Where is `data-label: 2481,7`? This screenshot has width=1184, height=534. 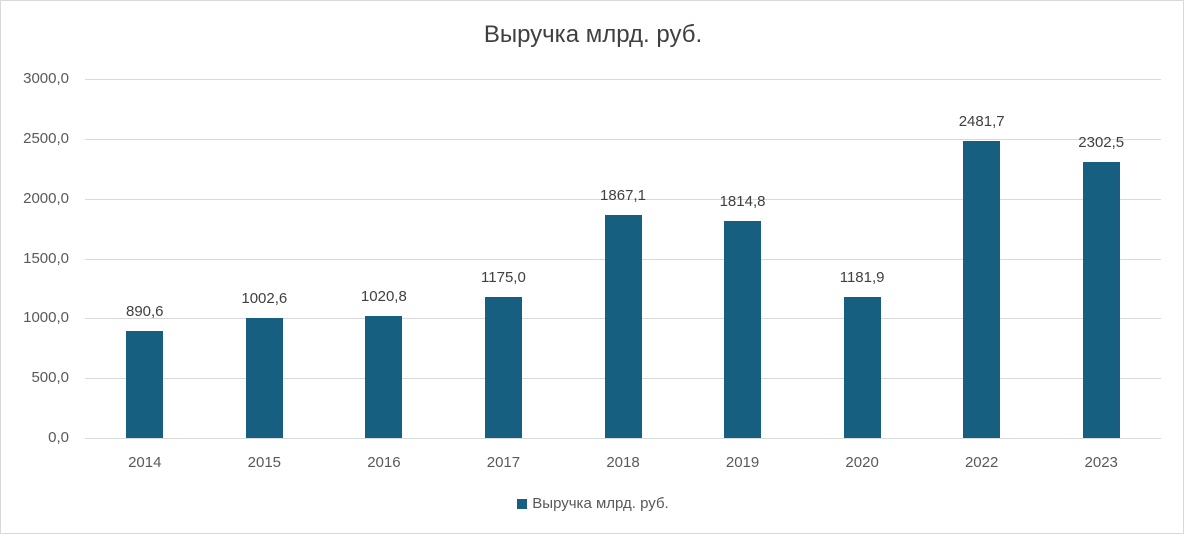
data-label: 2481,7 is located at coordinates (981, 122).